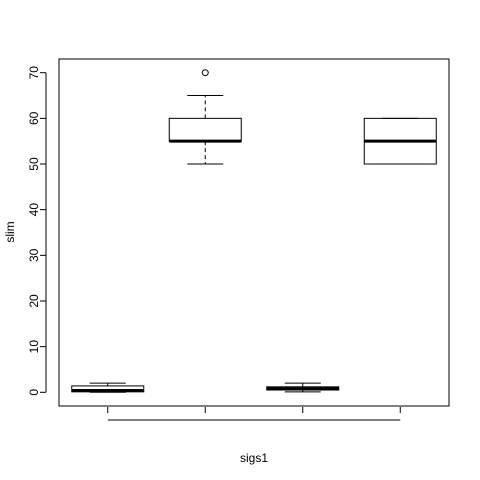  I want to click on y-tick-label: 30, so click(34, 255).